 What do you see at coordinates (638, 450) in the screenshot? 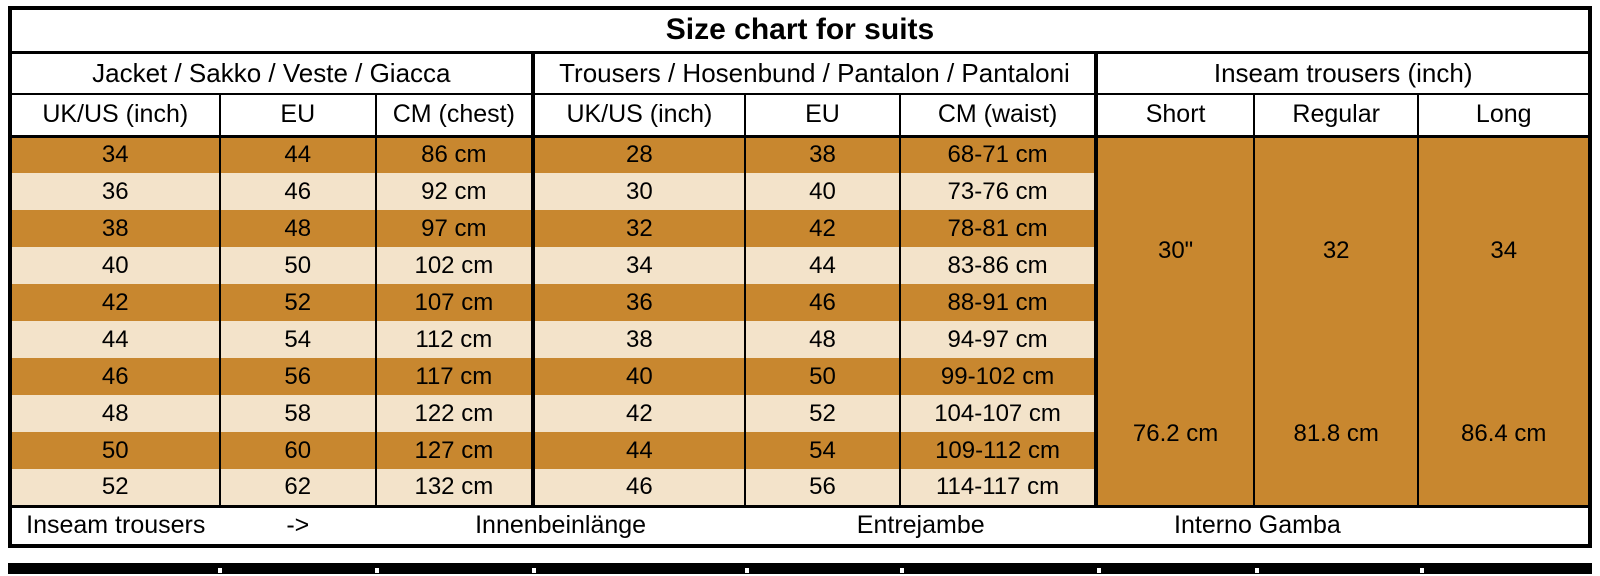
I see `trousers-ukus-cell: 44` at bounding box center [638, 450].